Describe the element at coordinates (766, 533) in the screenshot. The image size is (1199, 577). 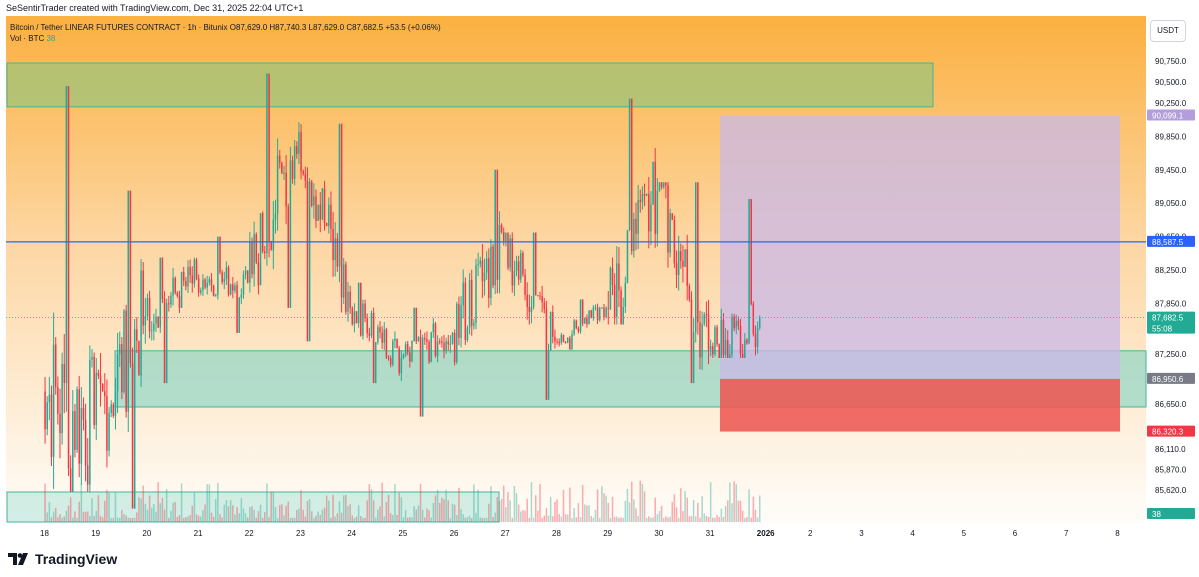
I see `x-tick-label: 2026` at that location.